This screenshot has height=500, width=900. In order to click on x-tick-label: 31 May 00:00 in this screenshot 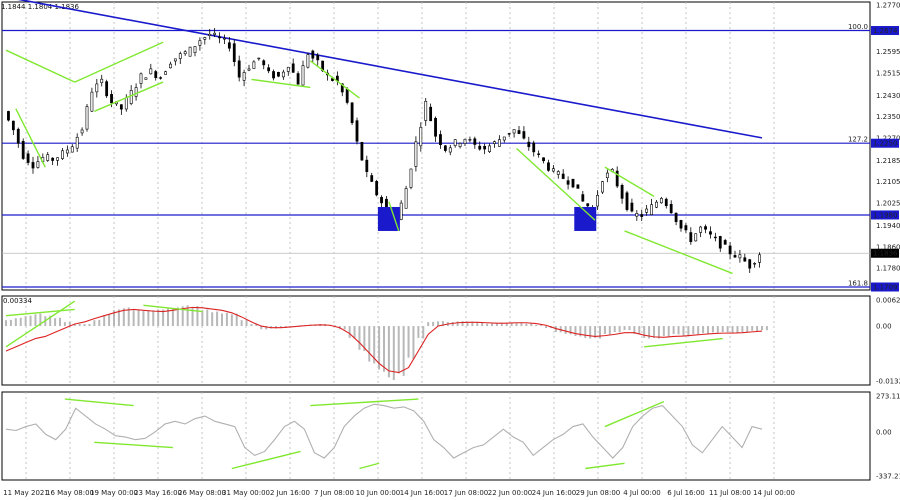, I will do `click(246, 493)`.